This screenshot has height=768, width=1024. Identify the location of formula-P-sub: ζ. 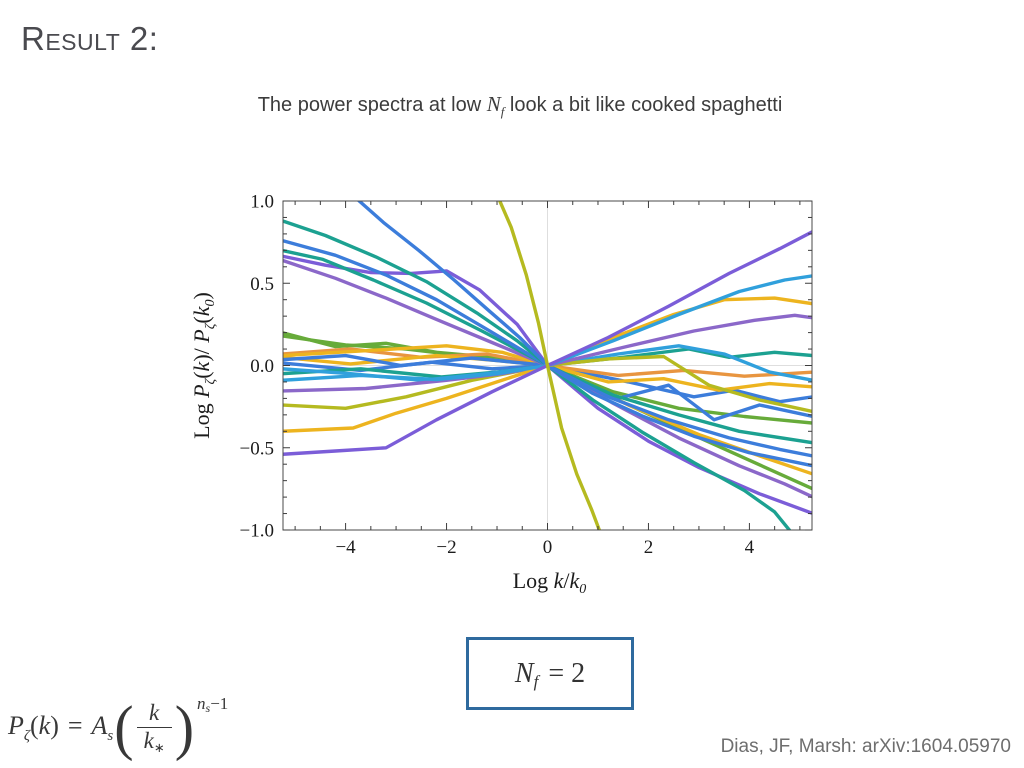
(26, 736).